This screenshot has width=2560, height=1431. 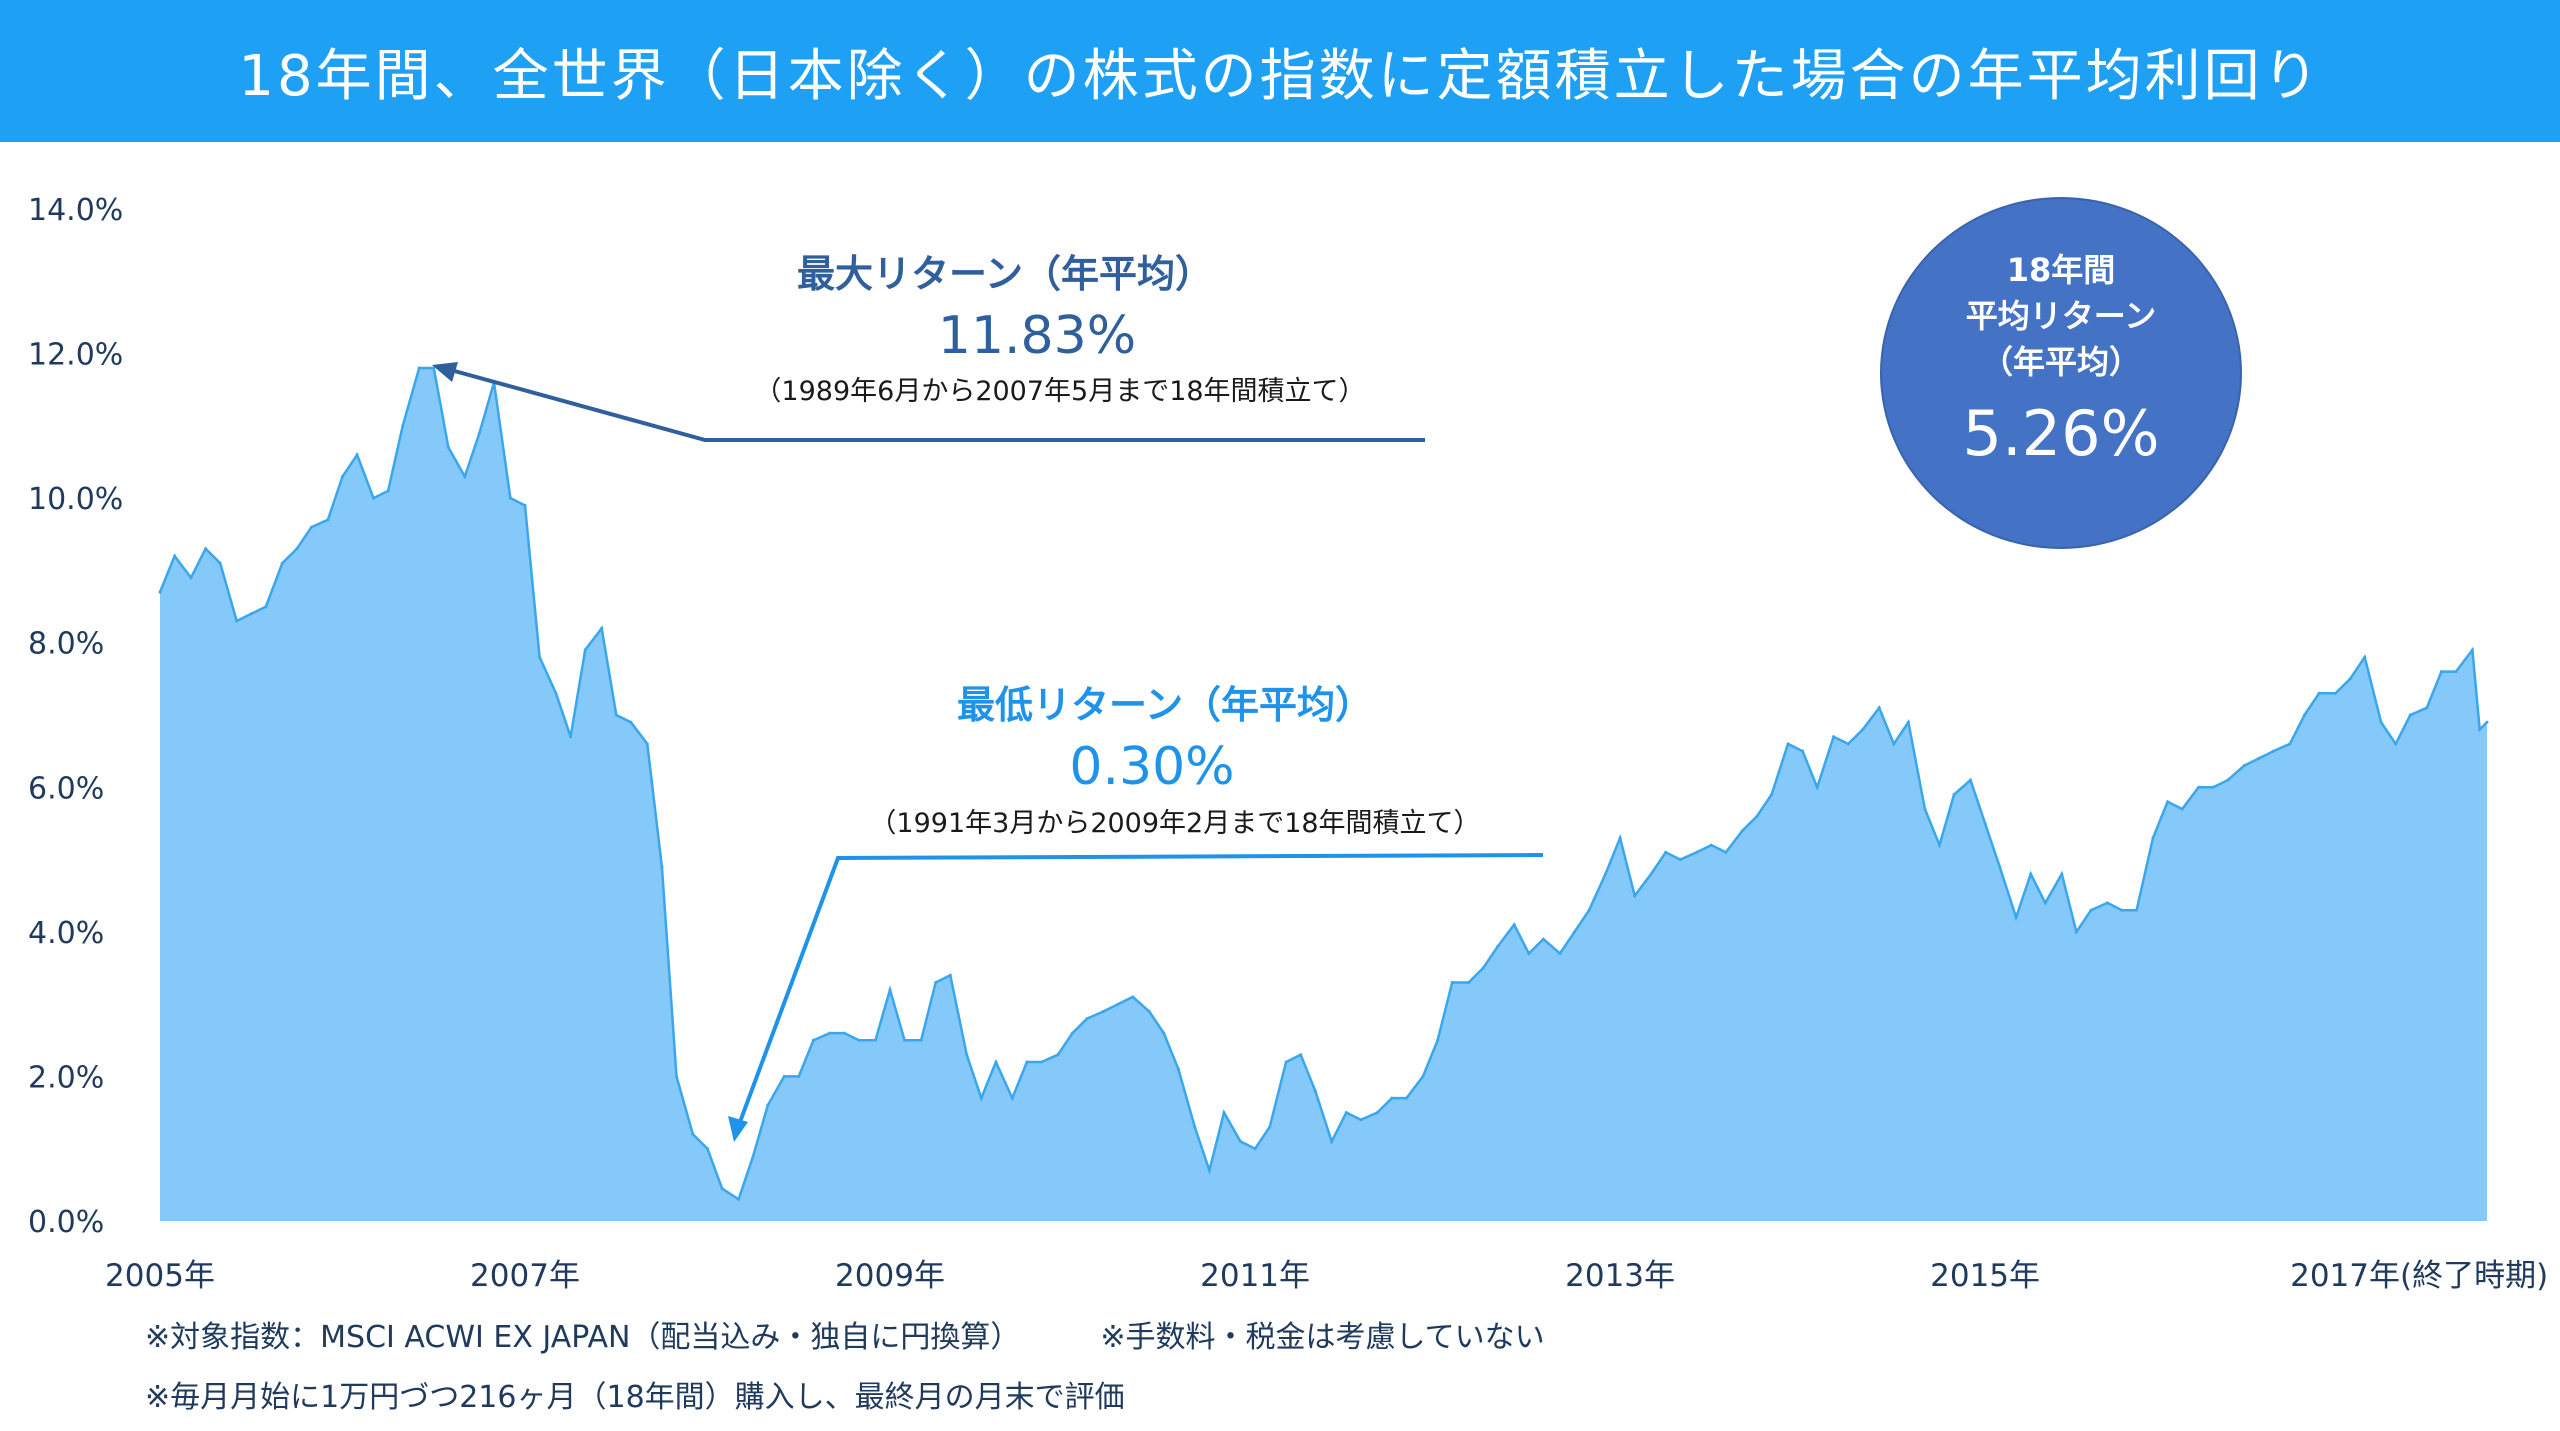 What do you see at coordinates (66, 1222) in the screenshot?
I see `y-tick-label: 0.0%` at bounding box center [66, 1222].